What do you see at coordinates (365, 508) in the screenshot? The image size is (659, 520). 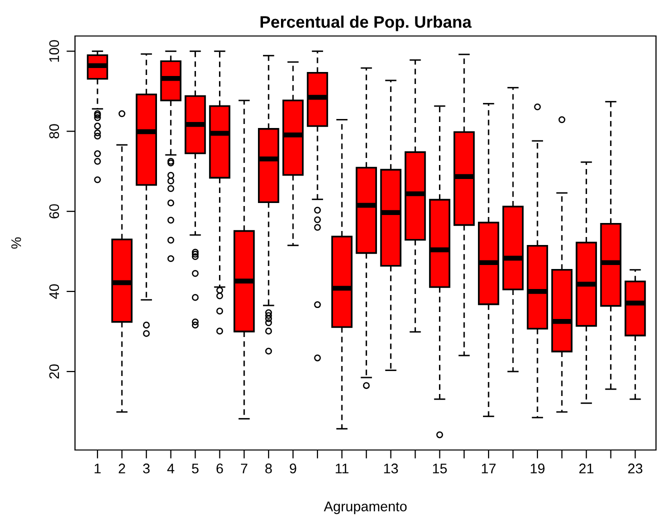 I see `x-axis-title: Agrupamento` at bounding box center [365, 508].